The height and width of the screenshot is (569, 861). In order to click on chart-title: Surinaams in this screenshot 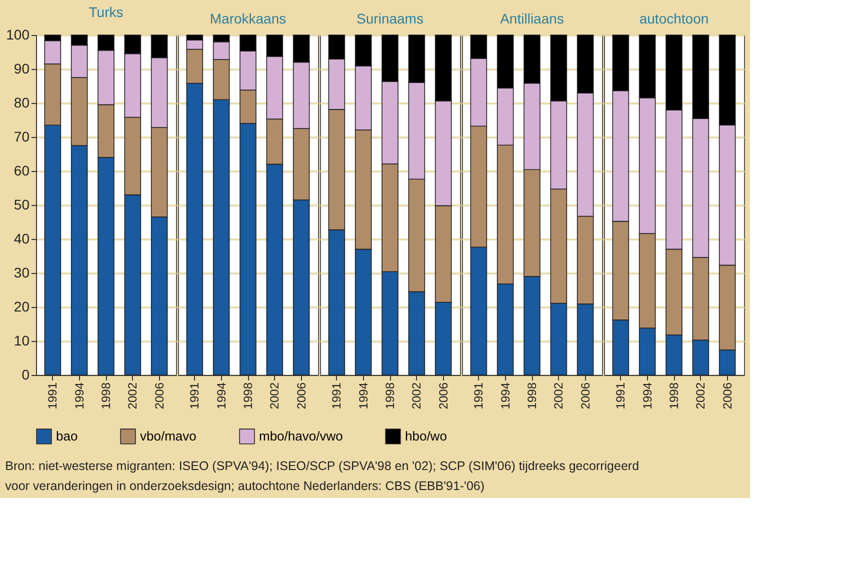, I will do `click(390, 18)`.